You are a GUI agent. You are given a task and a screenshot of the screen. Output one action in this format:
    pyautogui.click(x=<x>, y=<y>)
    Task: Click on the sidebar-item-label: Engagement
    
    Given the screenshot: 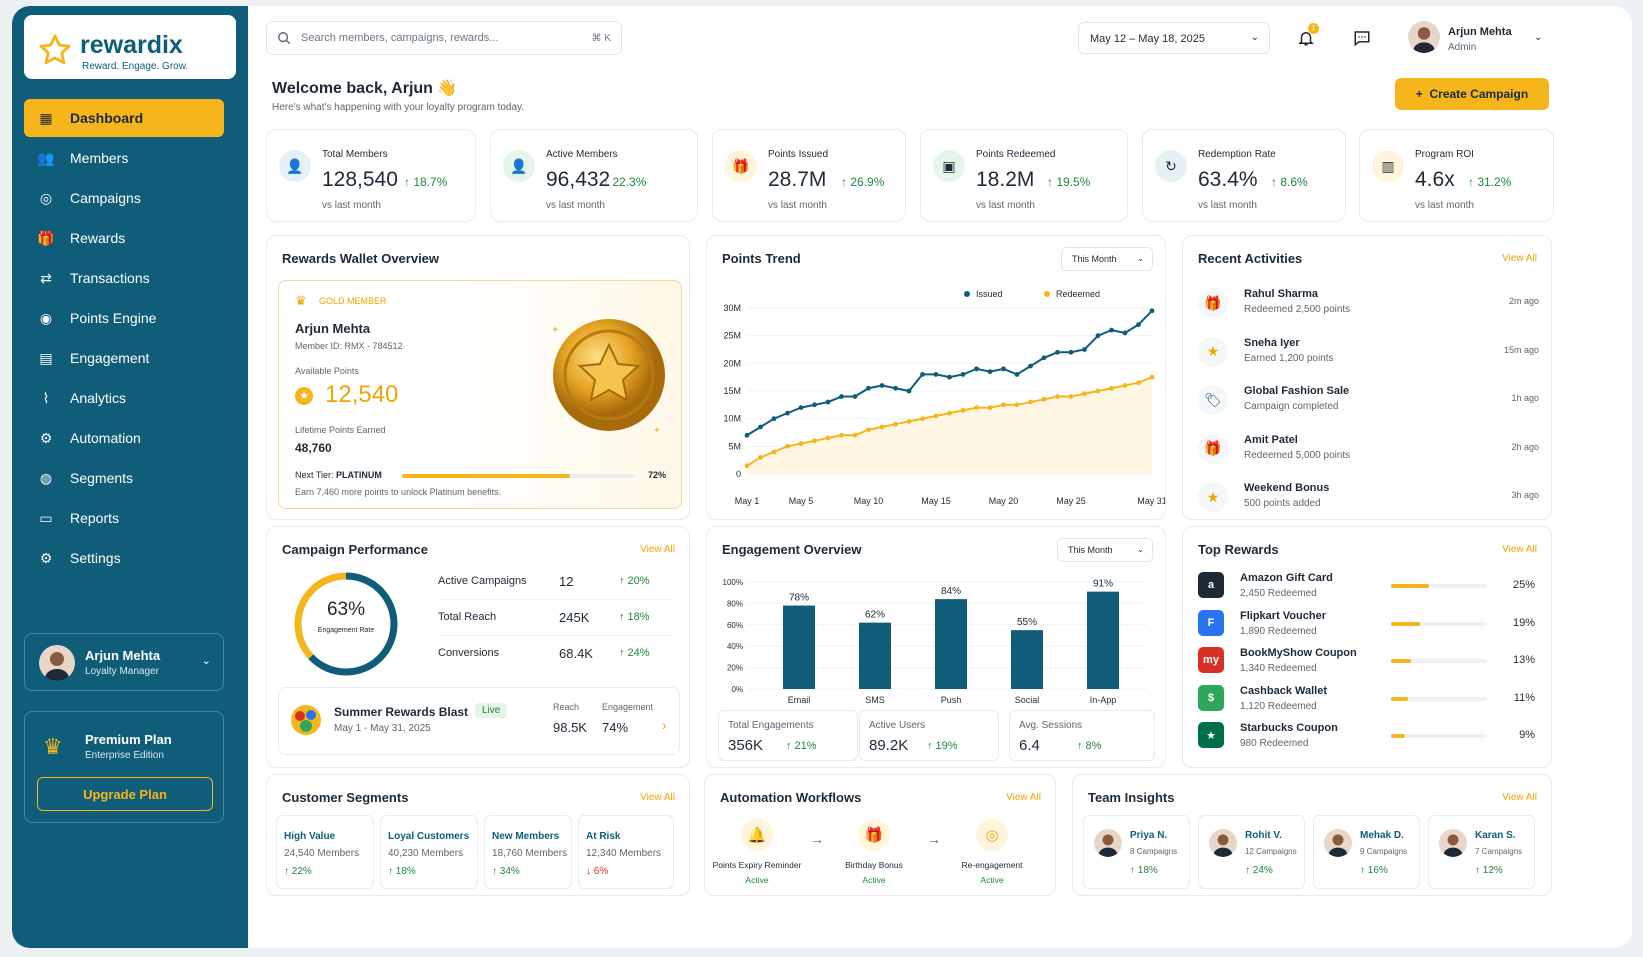 What is the action you would take?
    pyautogui.click(x=110, y=358)
    